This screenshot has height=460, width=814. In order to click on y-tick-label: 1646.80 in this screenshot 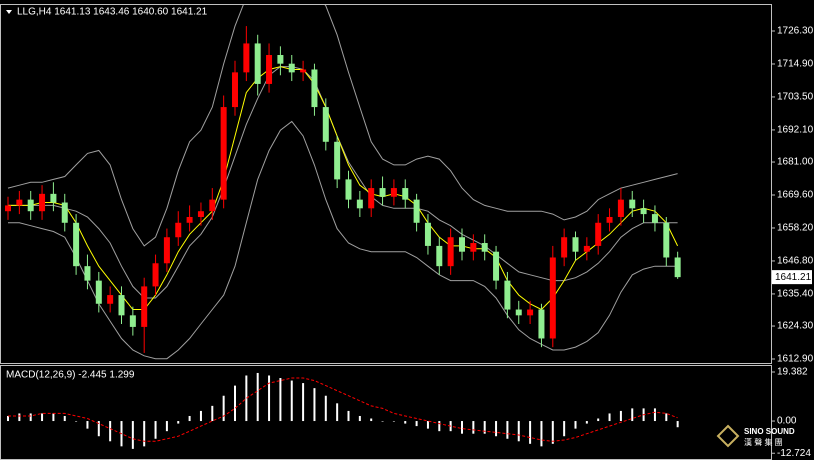, I will do `click(795, 261)`.